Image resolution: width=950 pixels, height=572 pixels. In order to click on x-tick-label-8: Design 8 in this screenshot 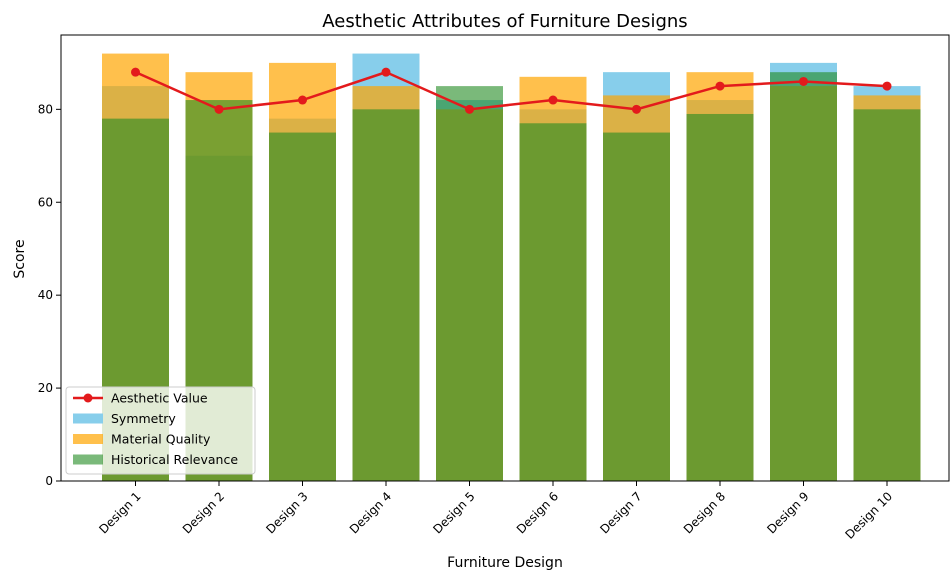, I will do `click(704, 512)`.